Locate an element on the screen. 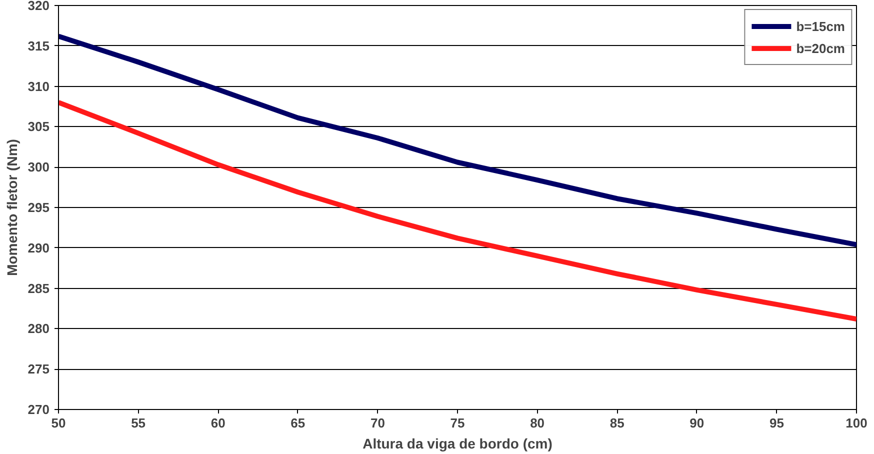  y-tick-label: 270 is located at coordinates (39, 409).